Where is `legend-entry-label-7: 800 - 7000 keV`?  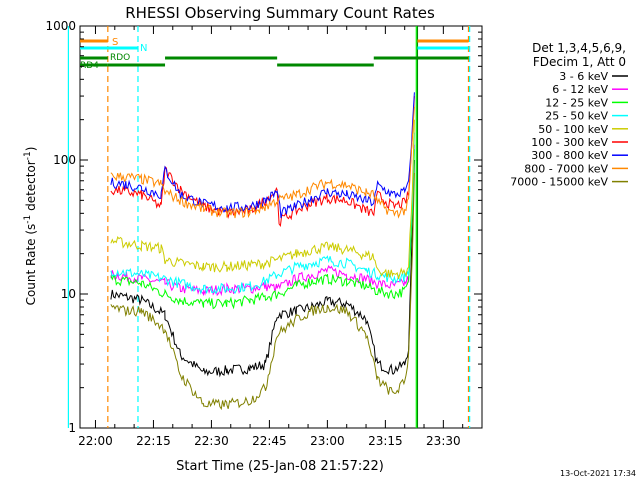 legend-entry-label-7: 800 - 7000 keV is located at coordinates (566, 168).